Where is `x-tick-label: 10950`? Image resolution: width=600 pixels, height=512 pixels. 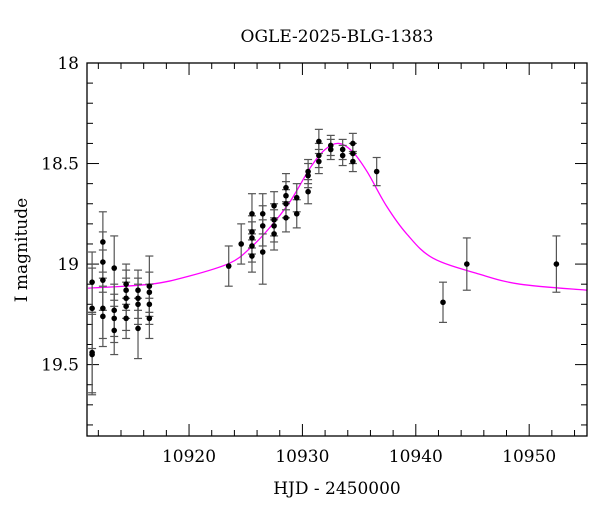
x-tick-label: 10950 is located at coordinates (529, 457).